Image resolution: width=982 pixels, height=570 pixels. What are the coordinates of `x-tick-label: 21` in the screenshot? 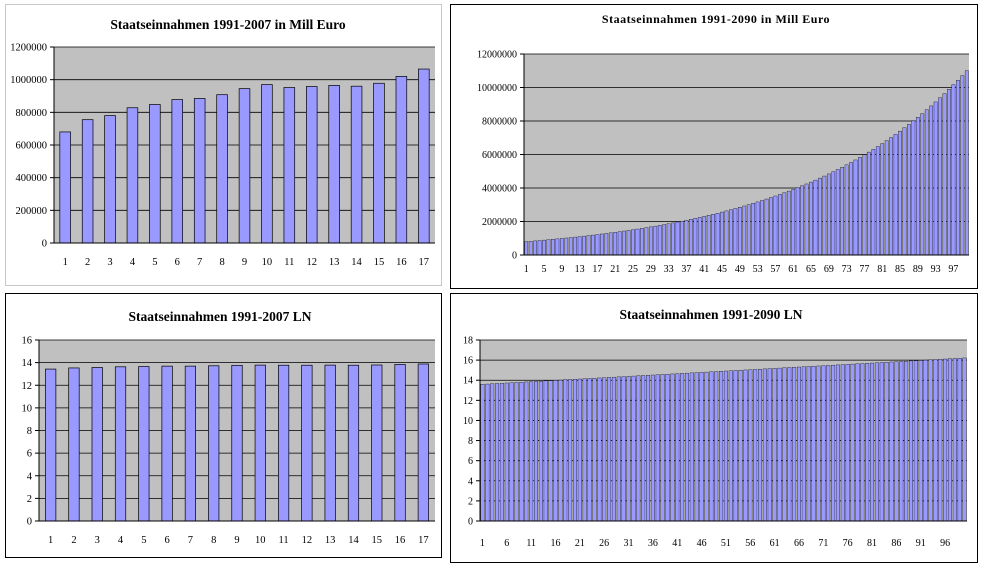 It's located at (615, 269).